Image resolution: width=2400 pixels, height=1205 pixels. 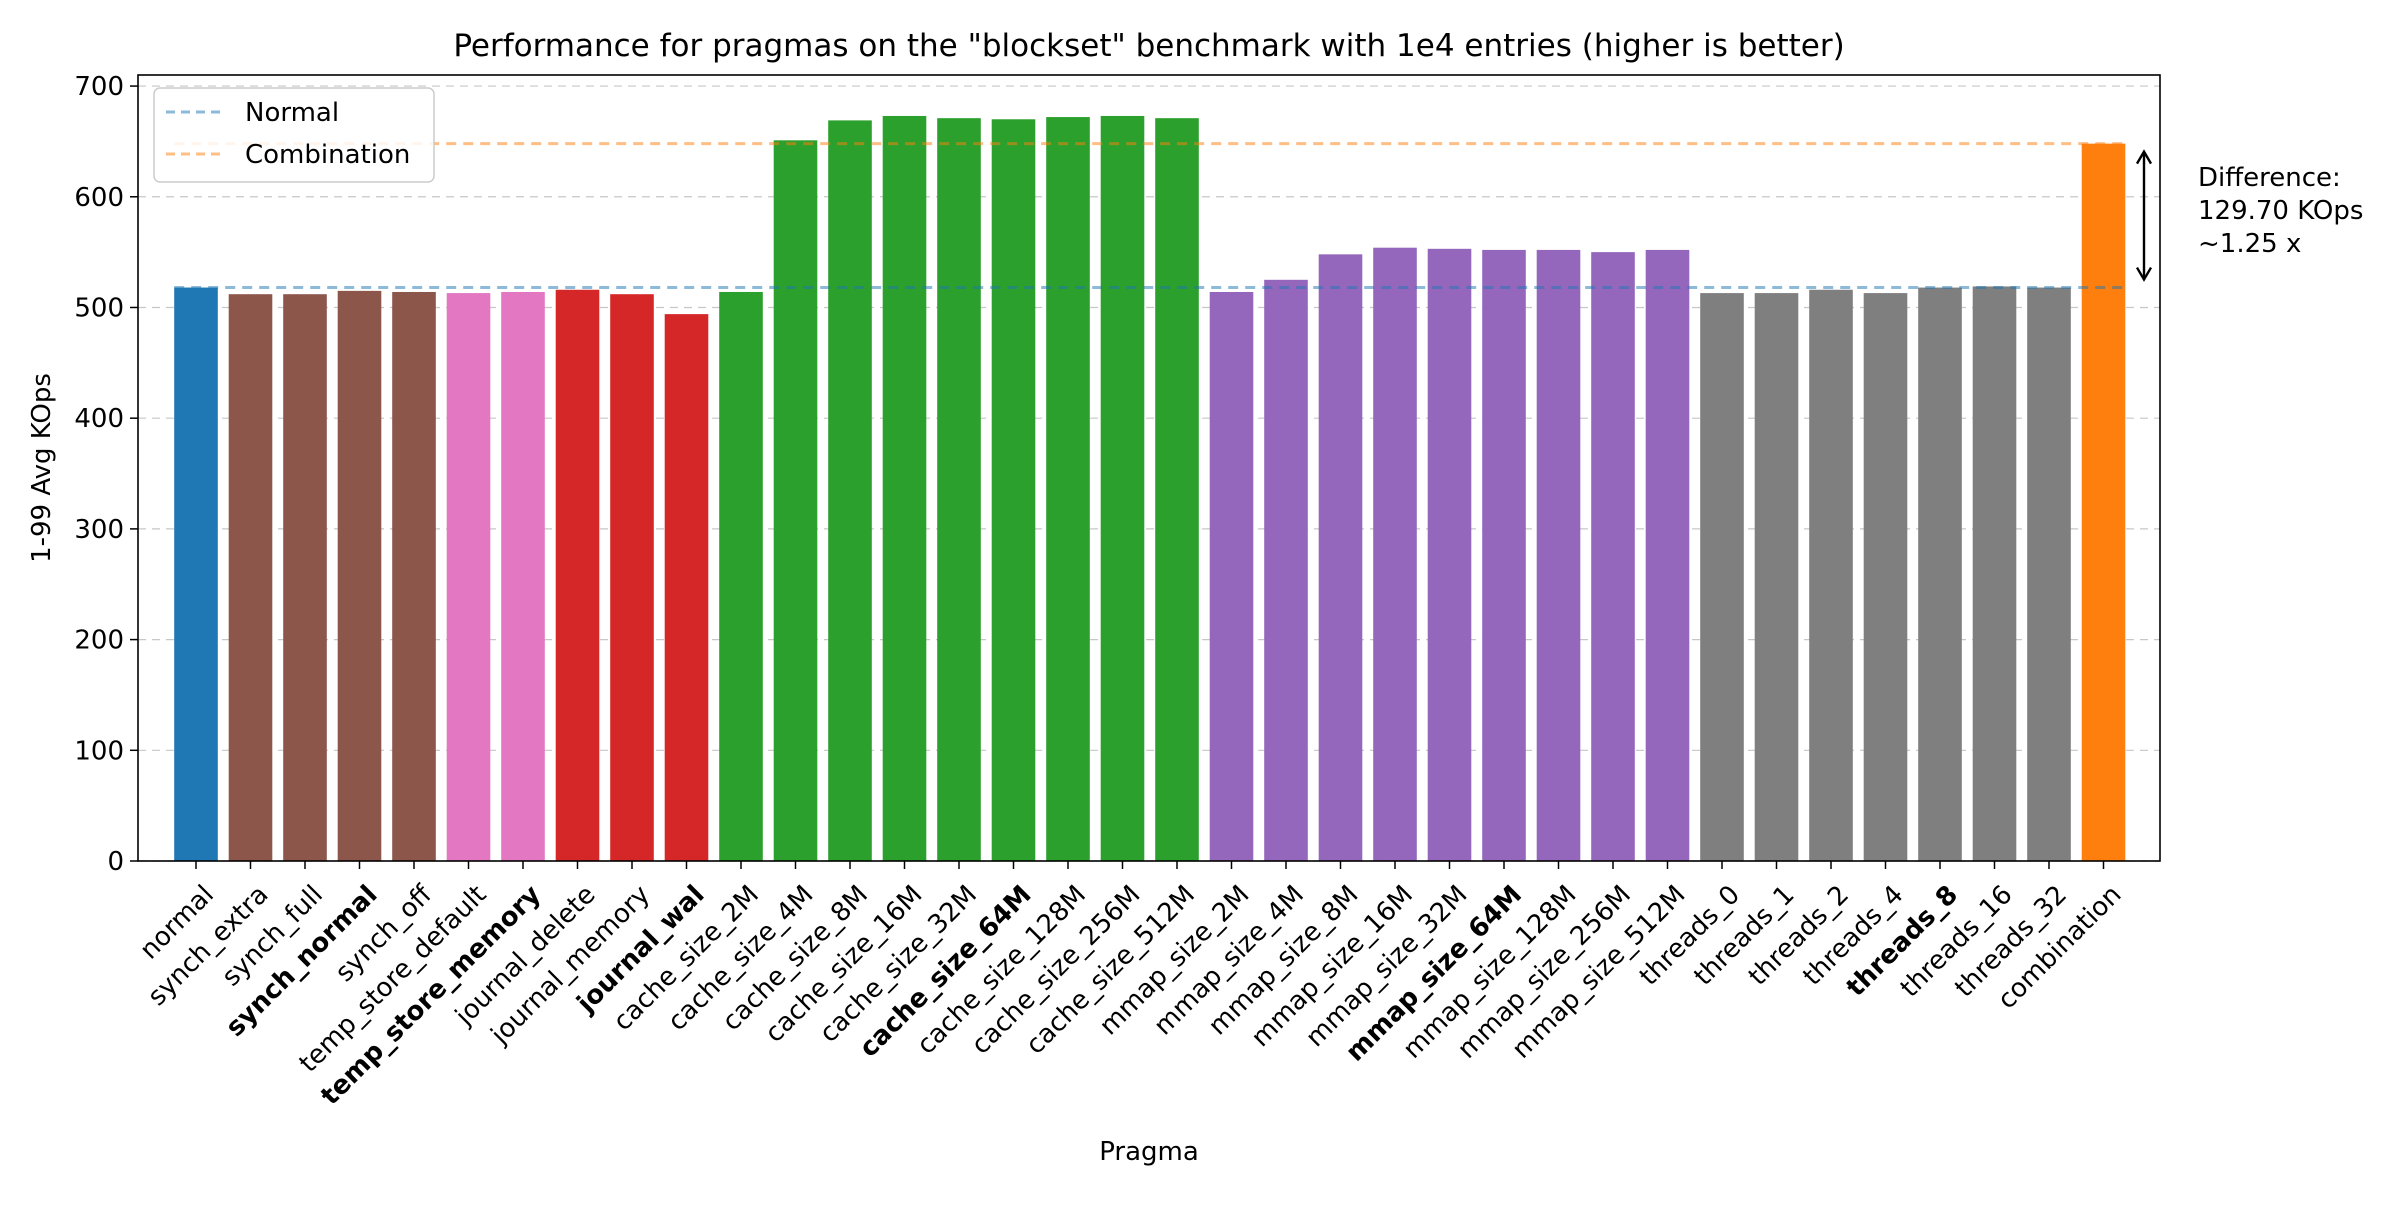 I want to click on legend-box, so click(x=294, y=135).